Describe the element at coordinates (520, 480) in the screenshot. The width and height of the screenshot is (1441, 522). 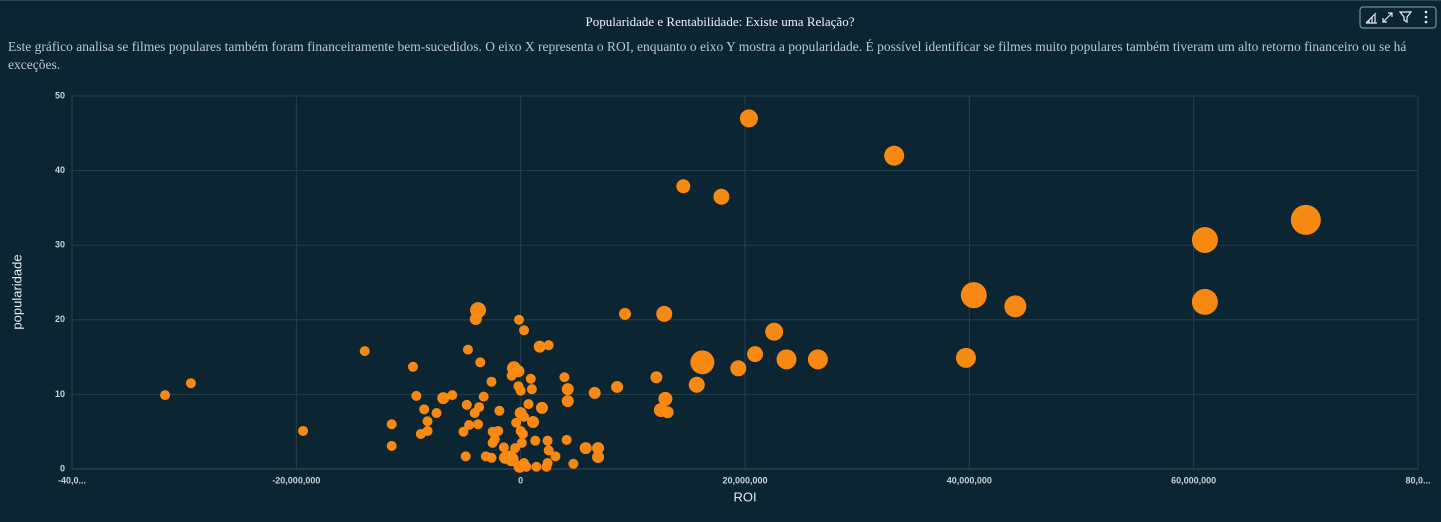
I see `x-tick-label: 0` at that location.